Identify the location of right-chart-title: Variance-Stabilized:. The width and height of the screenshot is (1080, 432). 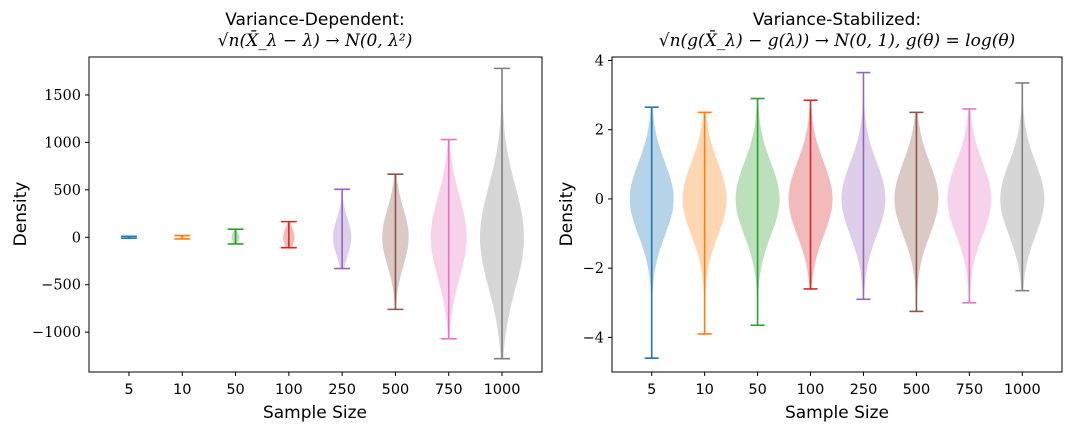
(837, 20).